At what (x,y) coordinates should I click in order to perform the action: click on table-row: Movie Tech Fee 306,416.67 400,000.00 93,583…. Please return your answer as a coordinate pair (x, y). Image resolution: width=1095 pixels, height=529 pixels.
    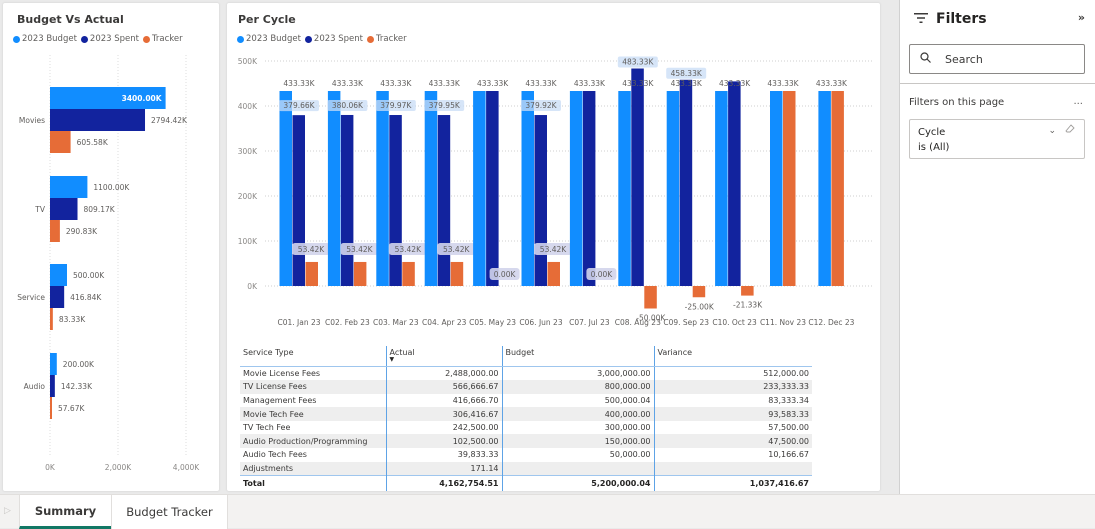
    Looking at the image, I should click on (526, 414).